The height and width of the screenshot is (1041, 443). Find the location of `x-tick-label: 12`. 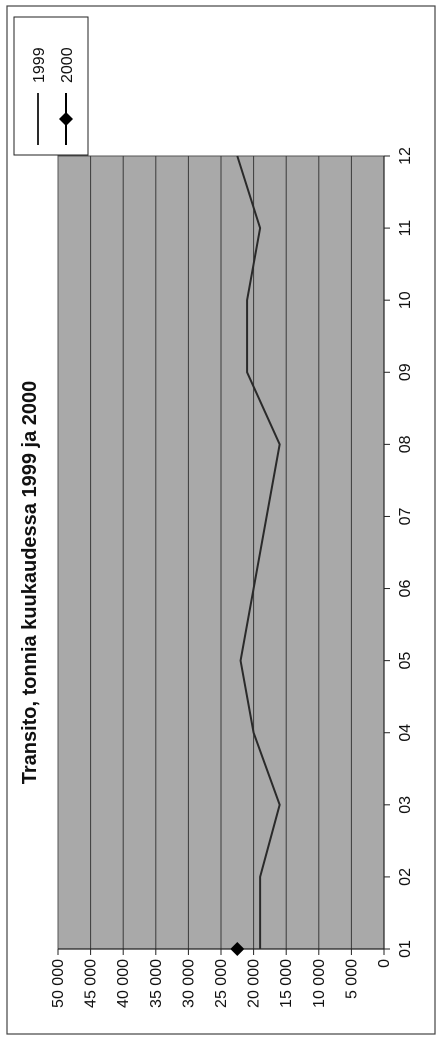

x-tick-label: 12 is located at coordinates (405, 156).